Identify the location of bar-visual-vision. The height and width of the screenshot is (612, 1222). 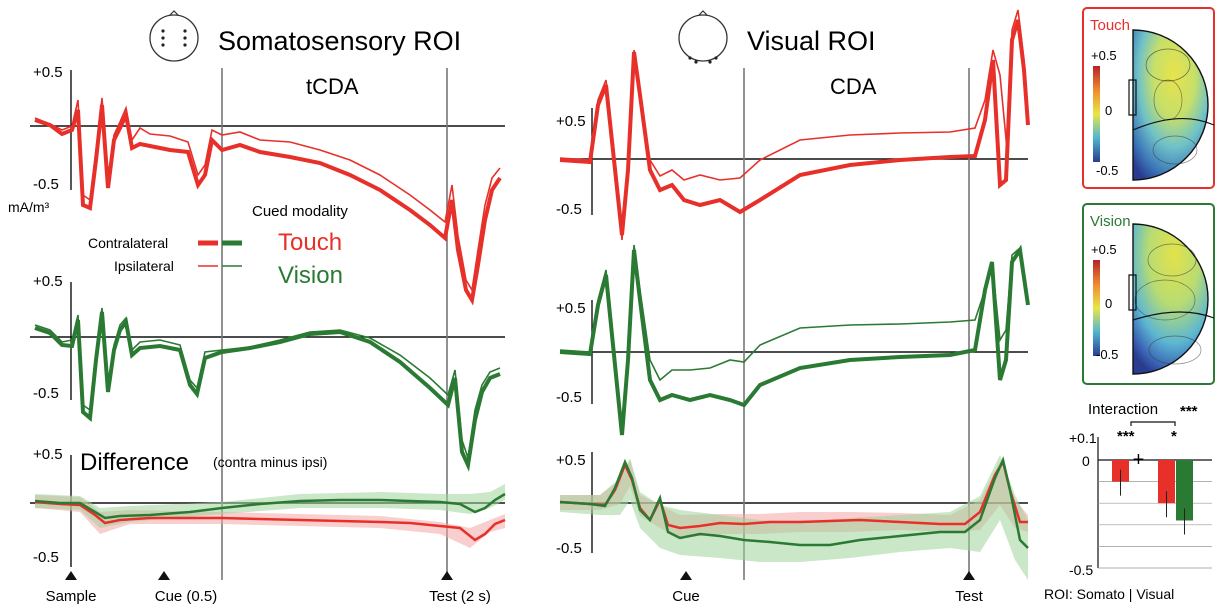
(1184, 490).